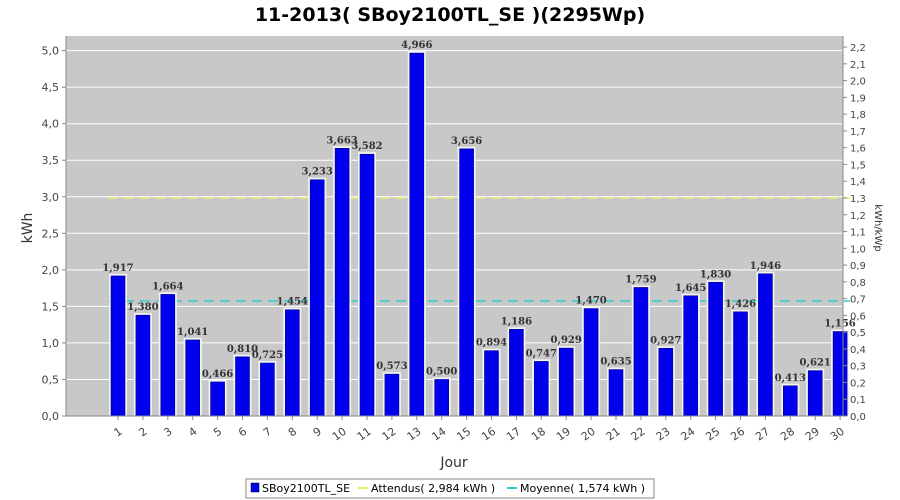 Image resolution: width=900 pixels, height=500 pixels. I want to click on y2-tick-label: 1,1, so click(858, 233).